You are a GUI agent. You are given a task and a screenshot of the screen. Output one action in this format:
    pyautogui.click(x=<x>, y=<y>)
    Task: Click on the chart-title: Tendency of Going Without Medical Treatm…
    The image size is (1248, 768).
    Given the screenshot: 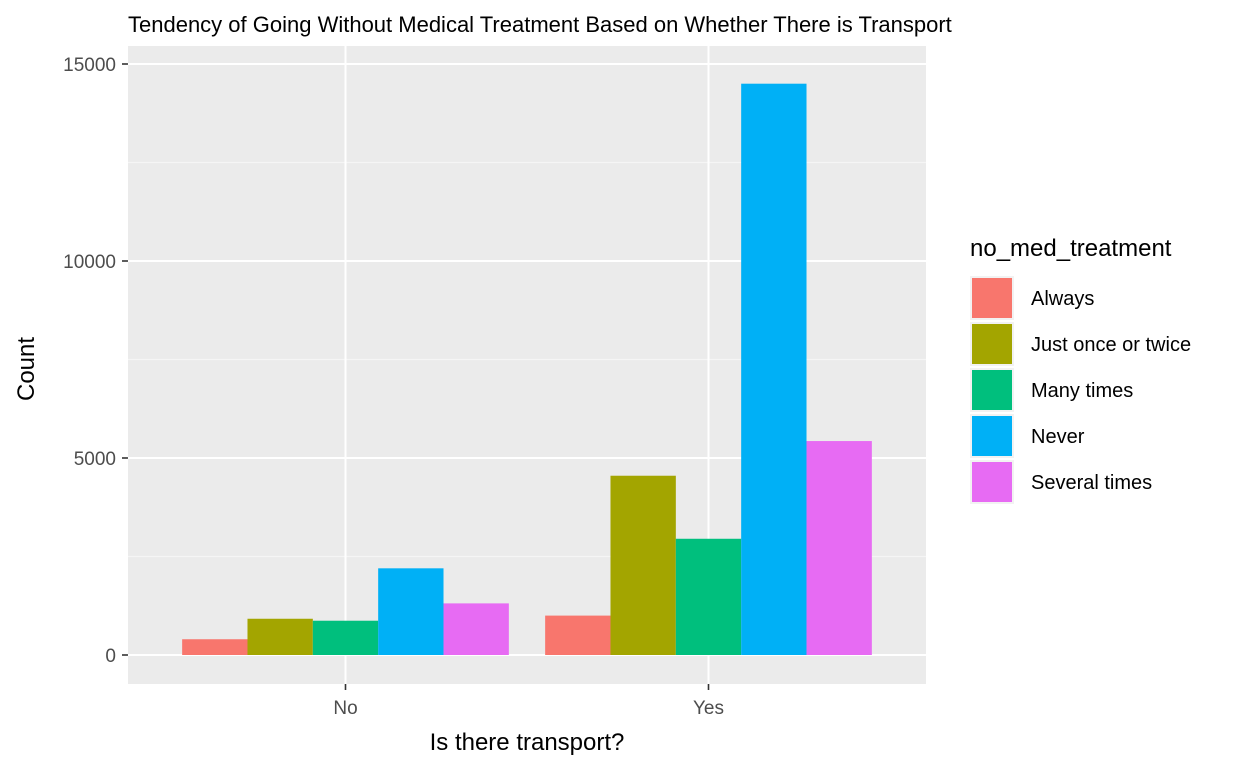 What is the action you would take?
    pyautogui.click(x=540, y=24)
    